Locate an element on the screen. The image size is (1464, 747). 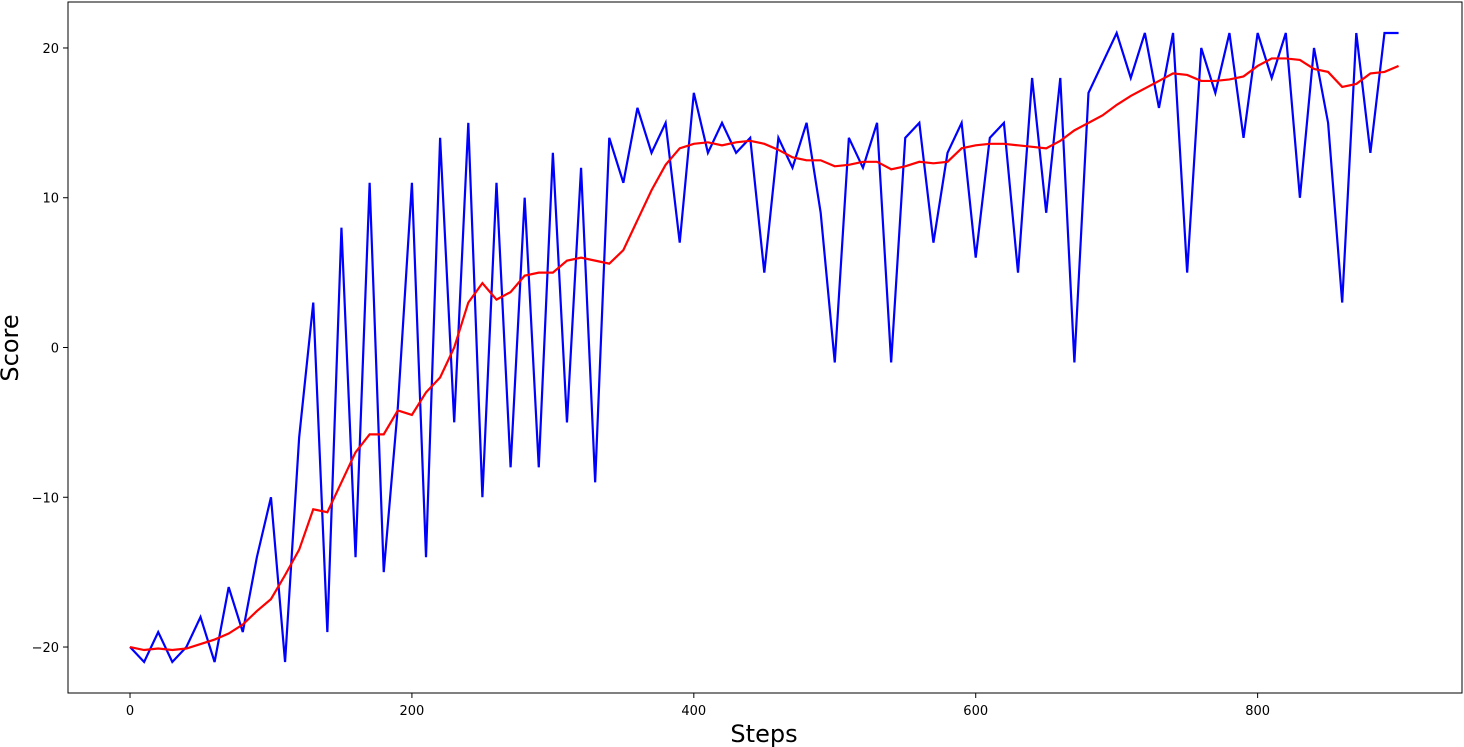
y-tick-label: −10 is located at coordinates (45, 498).